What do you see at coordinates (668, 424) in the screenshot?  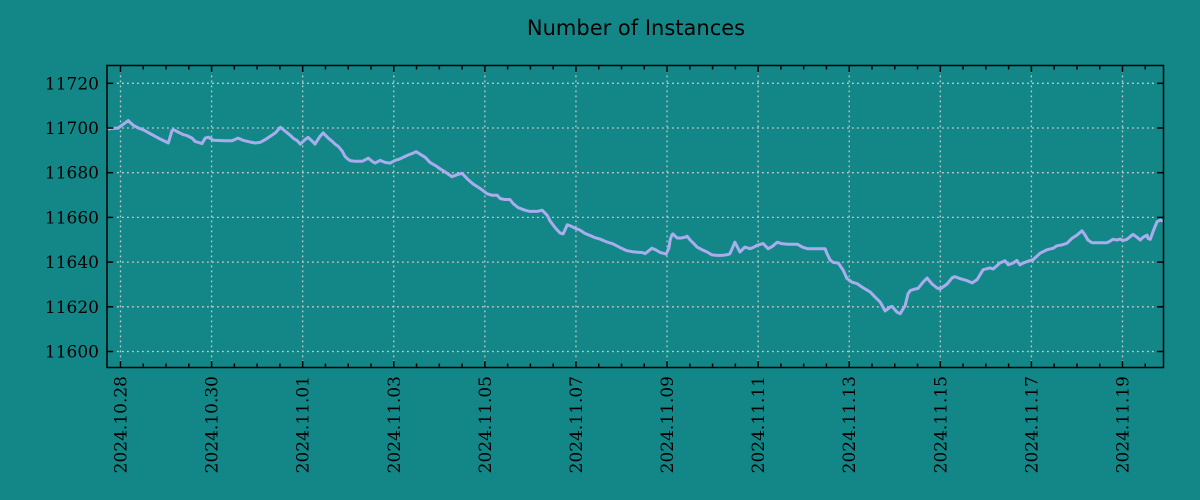 I see `x-tick-label: 2024.11.09` at bounding box center [668, 424].